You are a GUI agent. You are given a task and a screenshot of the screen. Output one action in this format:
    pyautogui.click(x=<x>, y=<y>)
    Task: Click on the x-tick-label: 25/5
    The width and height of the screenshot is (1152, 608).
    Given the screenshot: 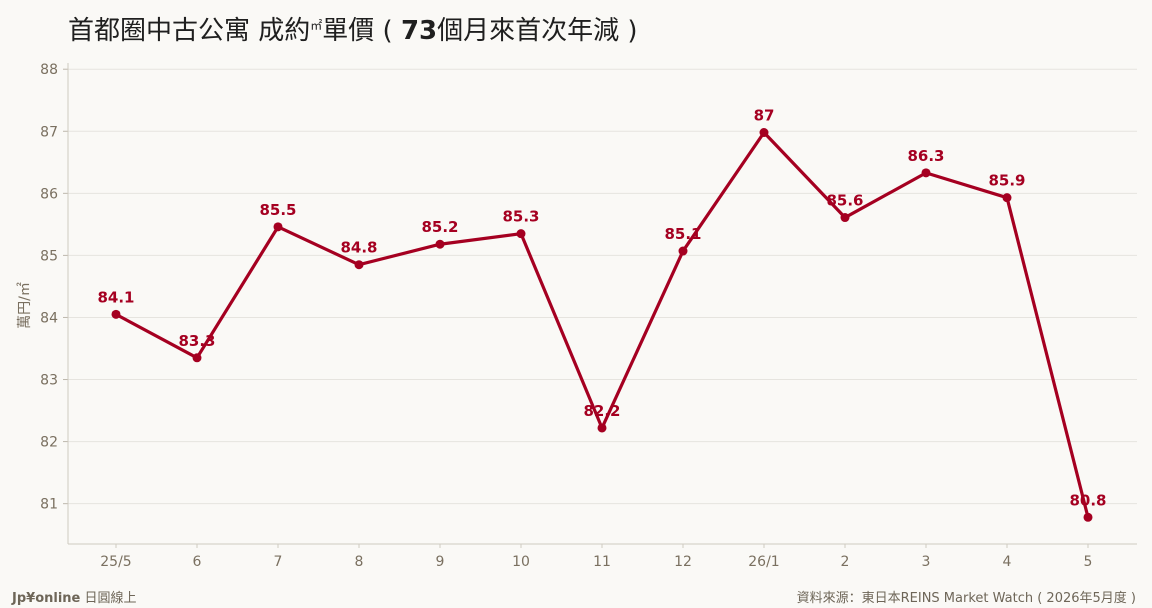 What is the action you would take?
    pyautogui.click(x=115, y=562)
    